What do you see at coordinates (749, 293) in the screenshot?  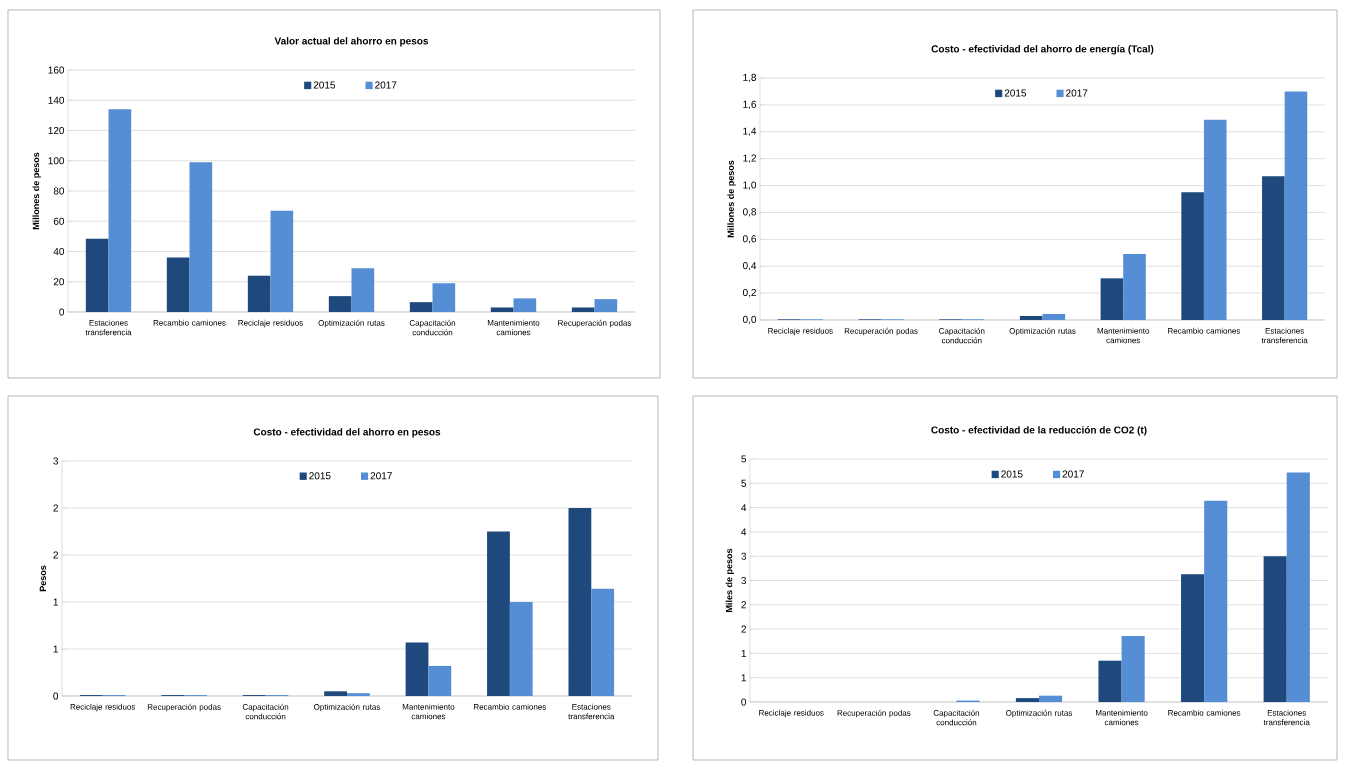 I see `y-tick-label: 0,2` at bounding box center [749, 293].